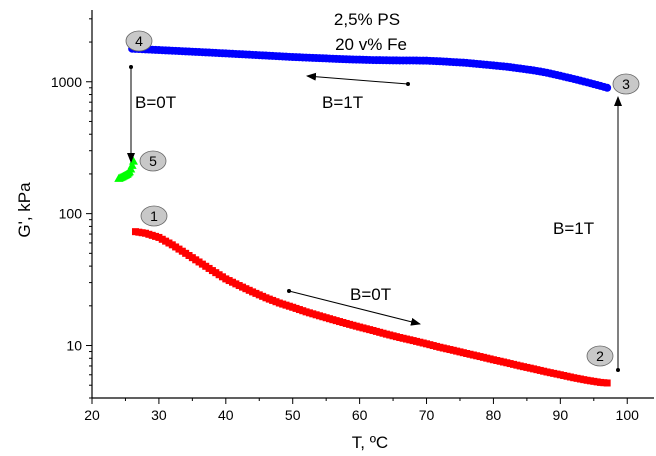  What do you see at coordinates (66, 82) in the screenshot?
I see `y-tick-label: 1000` at bounding box center [66, 82].